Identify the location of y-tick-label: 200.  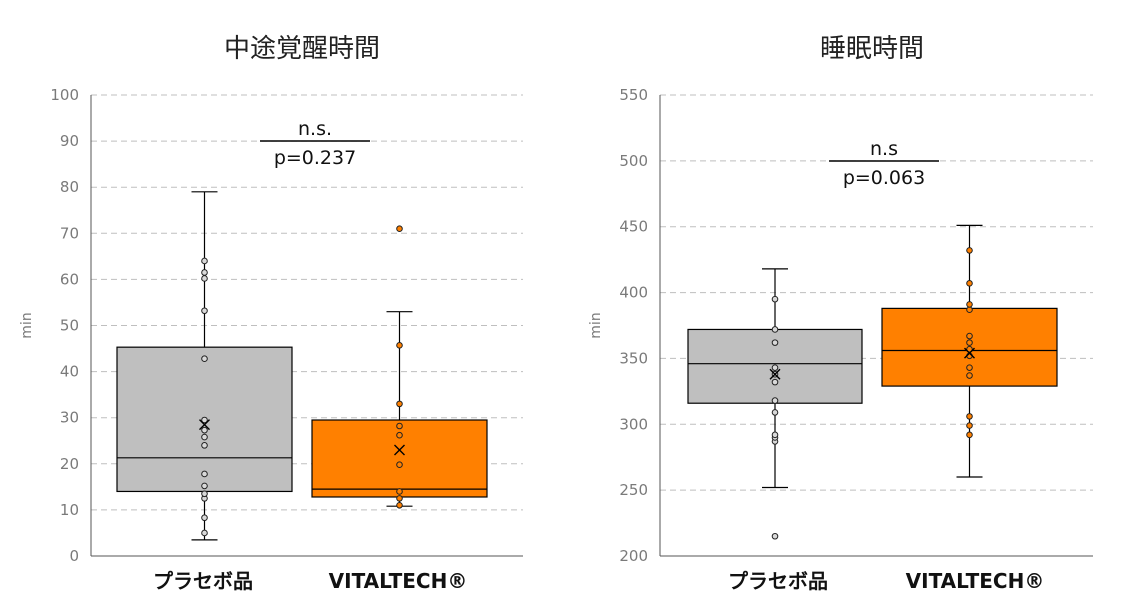
(633, 556).